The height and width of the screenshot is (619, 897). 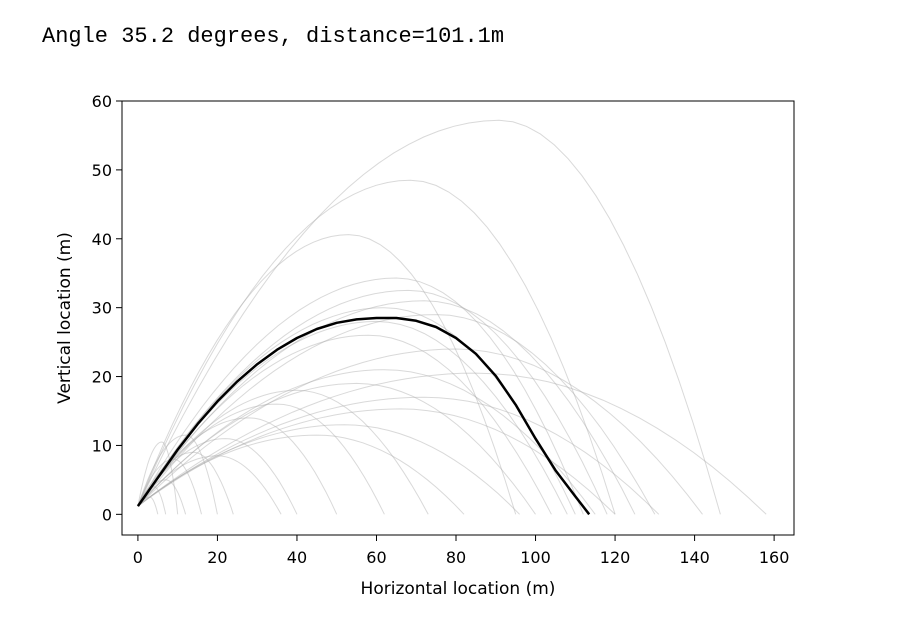 I want to click on y-tick-label: 30, so click(x=102, y=308).